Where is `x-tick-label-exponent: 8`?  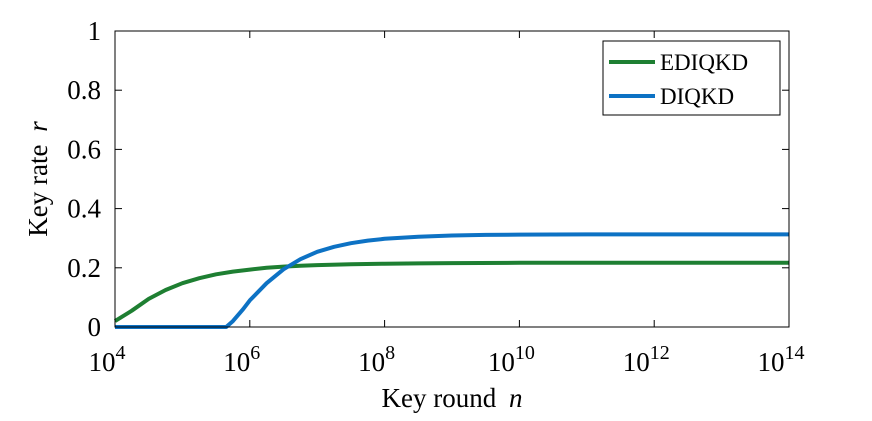
x-tick-label-exponent: 8 is located at coordinates (390, 353).